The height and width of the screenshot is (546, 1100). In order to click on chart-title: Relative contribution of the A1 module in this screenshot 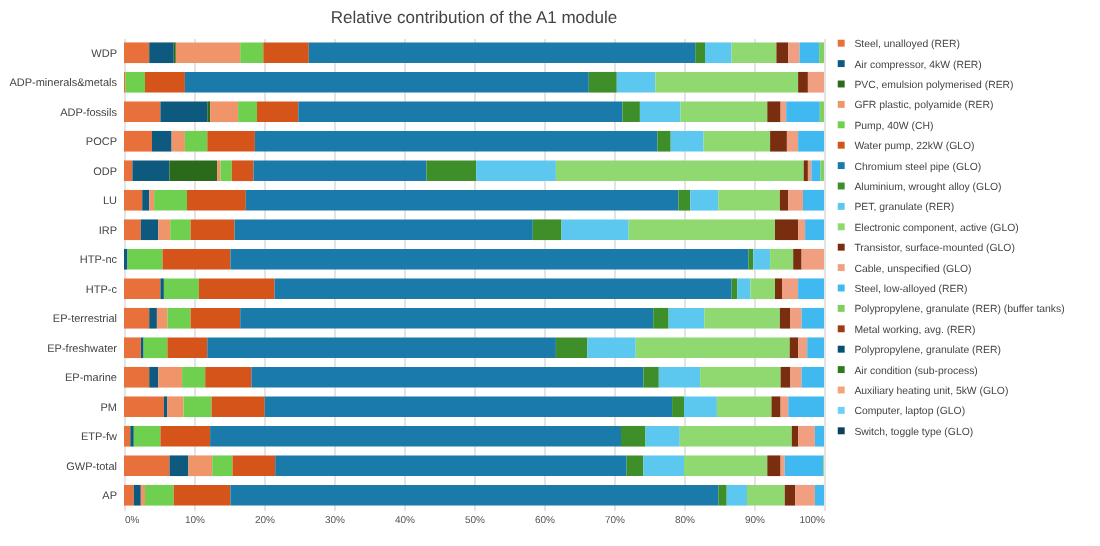, I will do `click(474, 17)`.